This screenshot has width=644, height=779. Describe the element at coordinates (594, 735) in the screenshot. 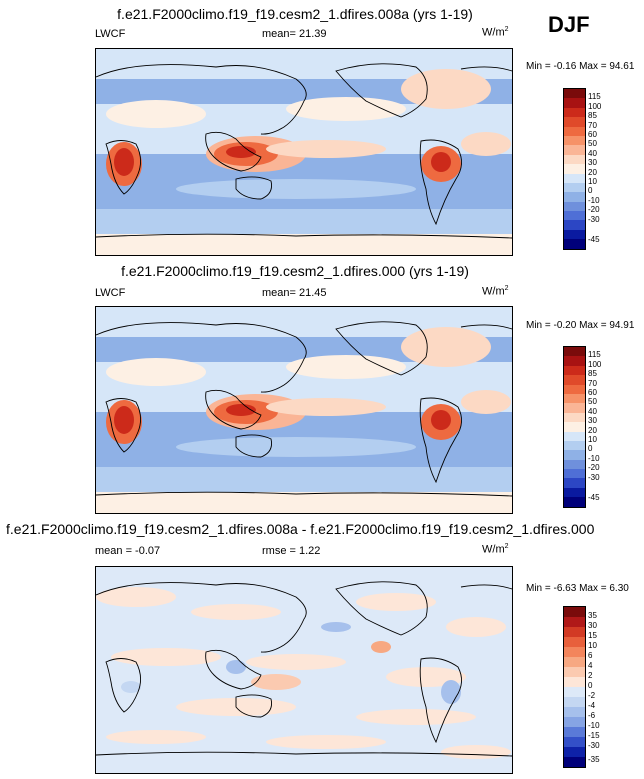

I see `colorbar-tick: -15` at that location.